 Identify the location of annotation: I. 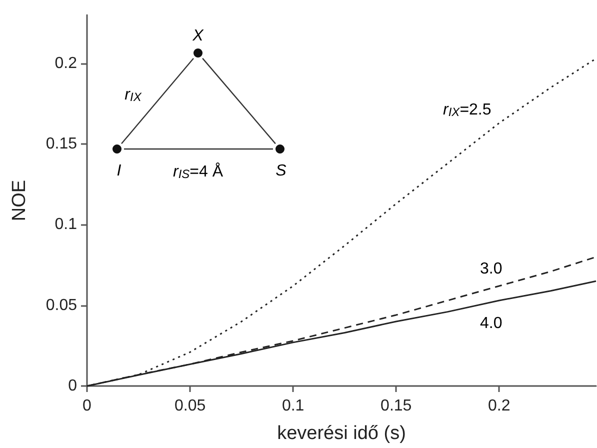
(119, 171).